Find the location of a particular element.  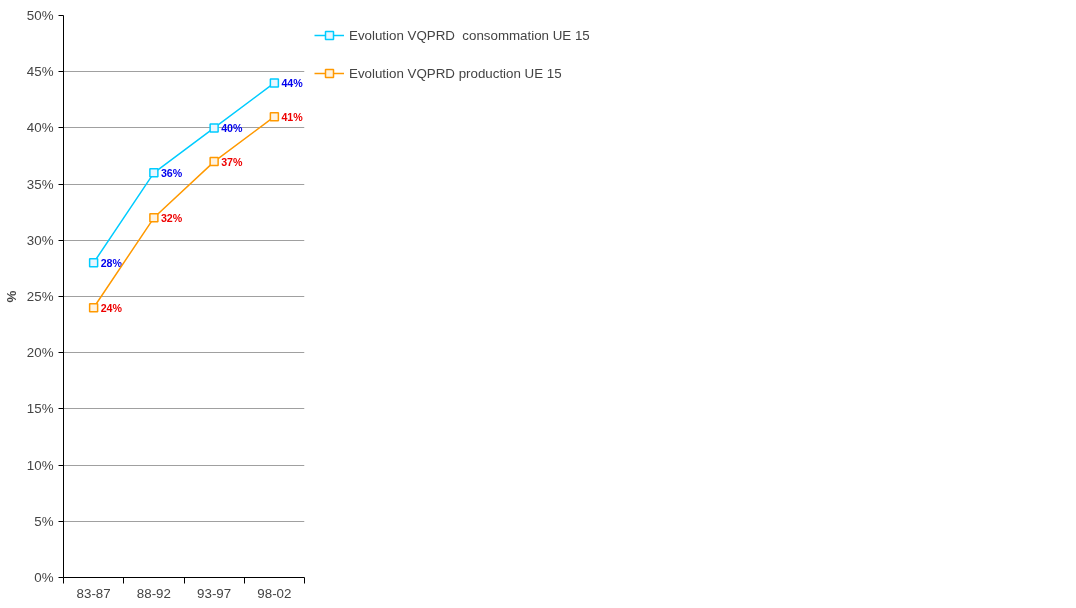

y-tick-label: 15% is located at coordinates (40, 409).